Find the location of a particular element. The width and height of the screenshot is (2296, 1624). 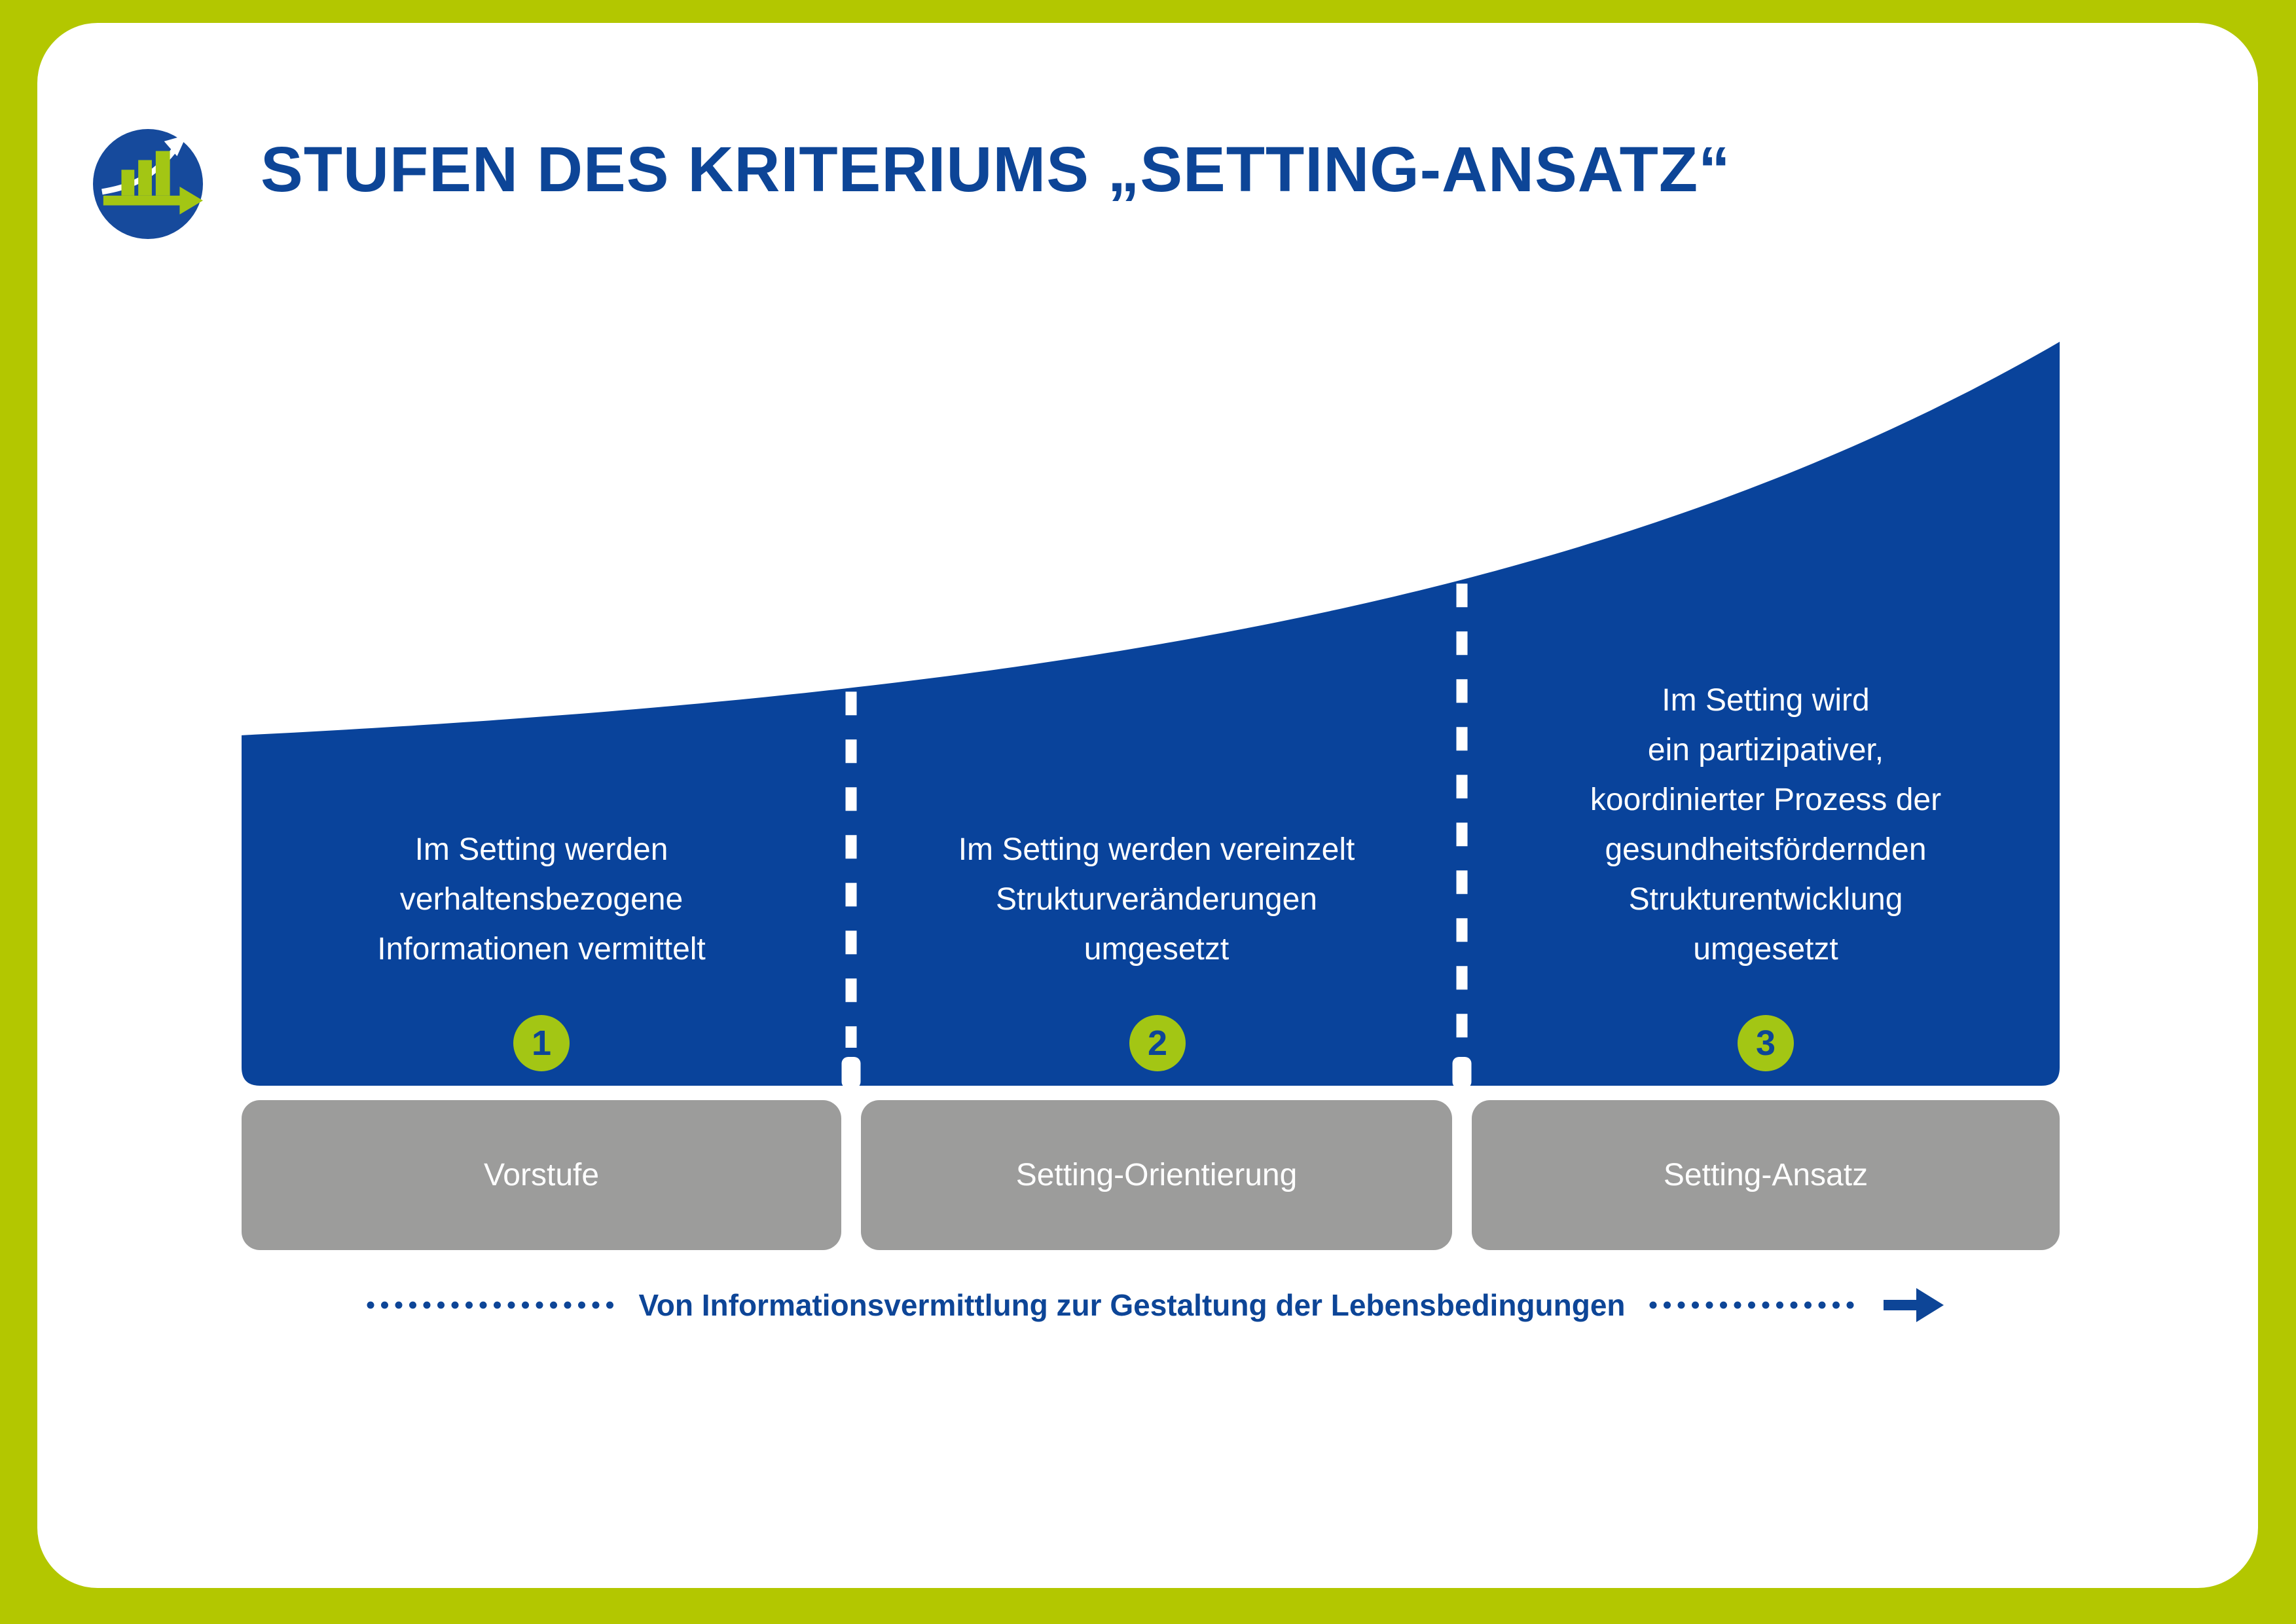

right-arrow-icon is located at coordinates (1913, 1305).